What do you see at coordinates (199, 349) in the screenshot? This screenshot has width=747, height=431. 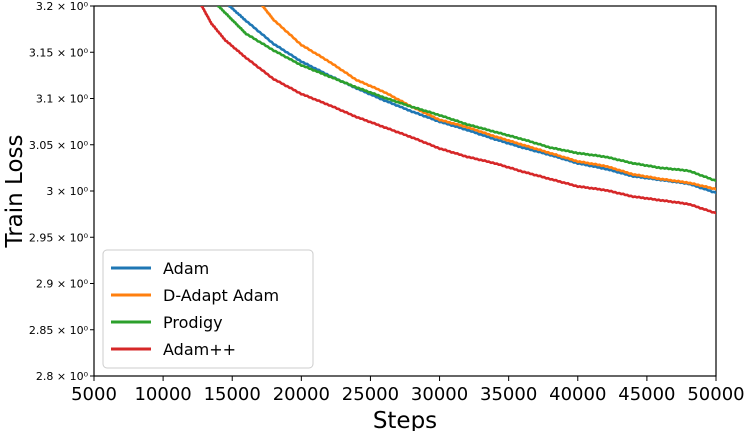 I see `legend-label-adam-: Adam++` at bounding box center [199, 349].